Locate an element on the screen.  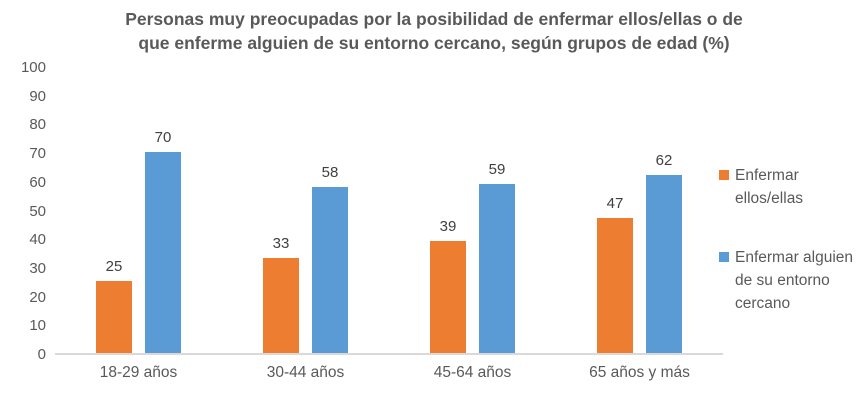
bar-value-label: 59 is located at coordinates (497, 169).